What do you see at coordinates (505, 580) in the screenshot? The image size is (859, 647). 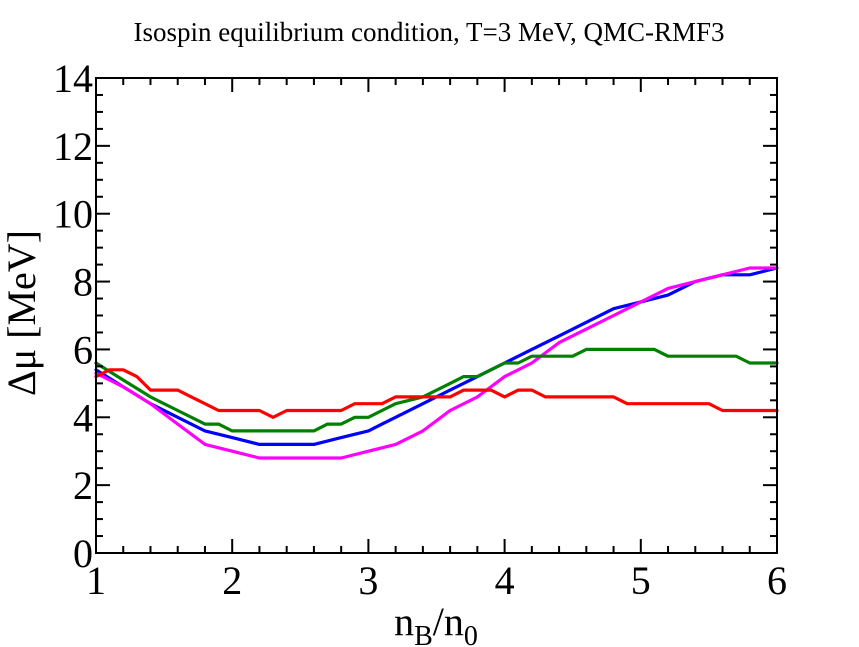 I see `x-tick-label: 4` at bounding box center [505, 580].